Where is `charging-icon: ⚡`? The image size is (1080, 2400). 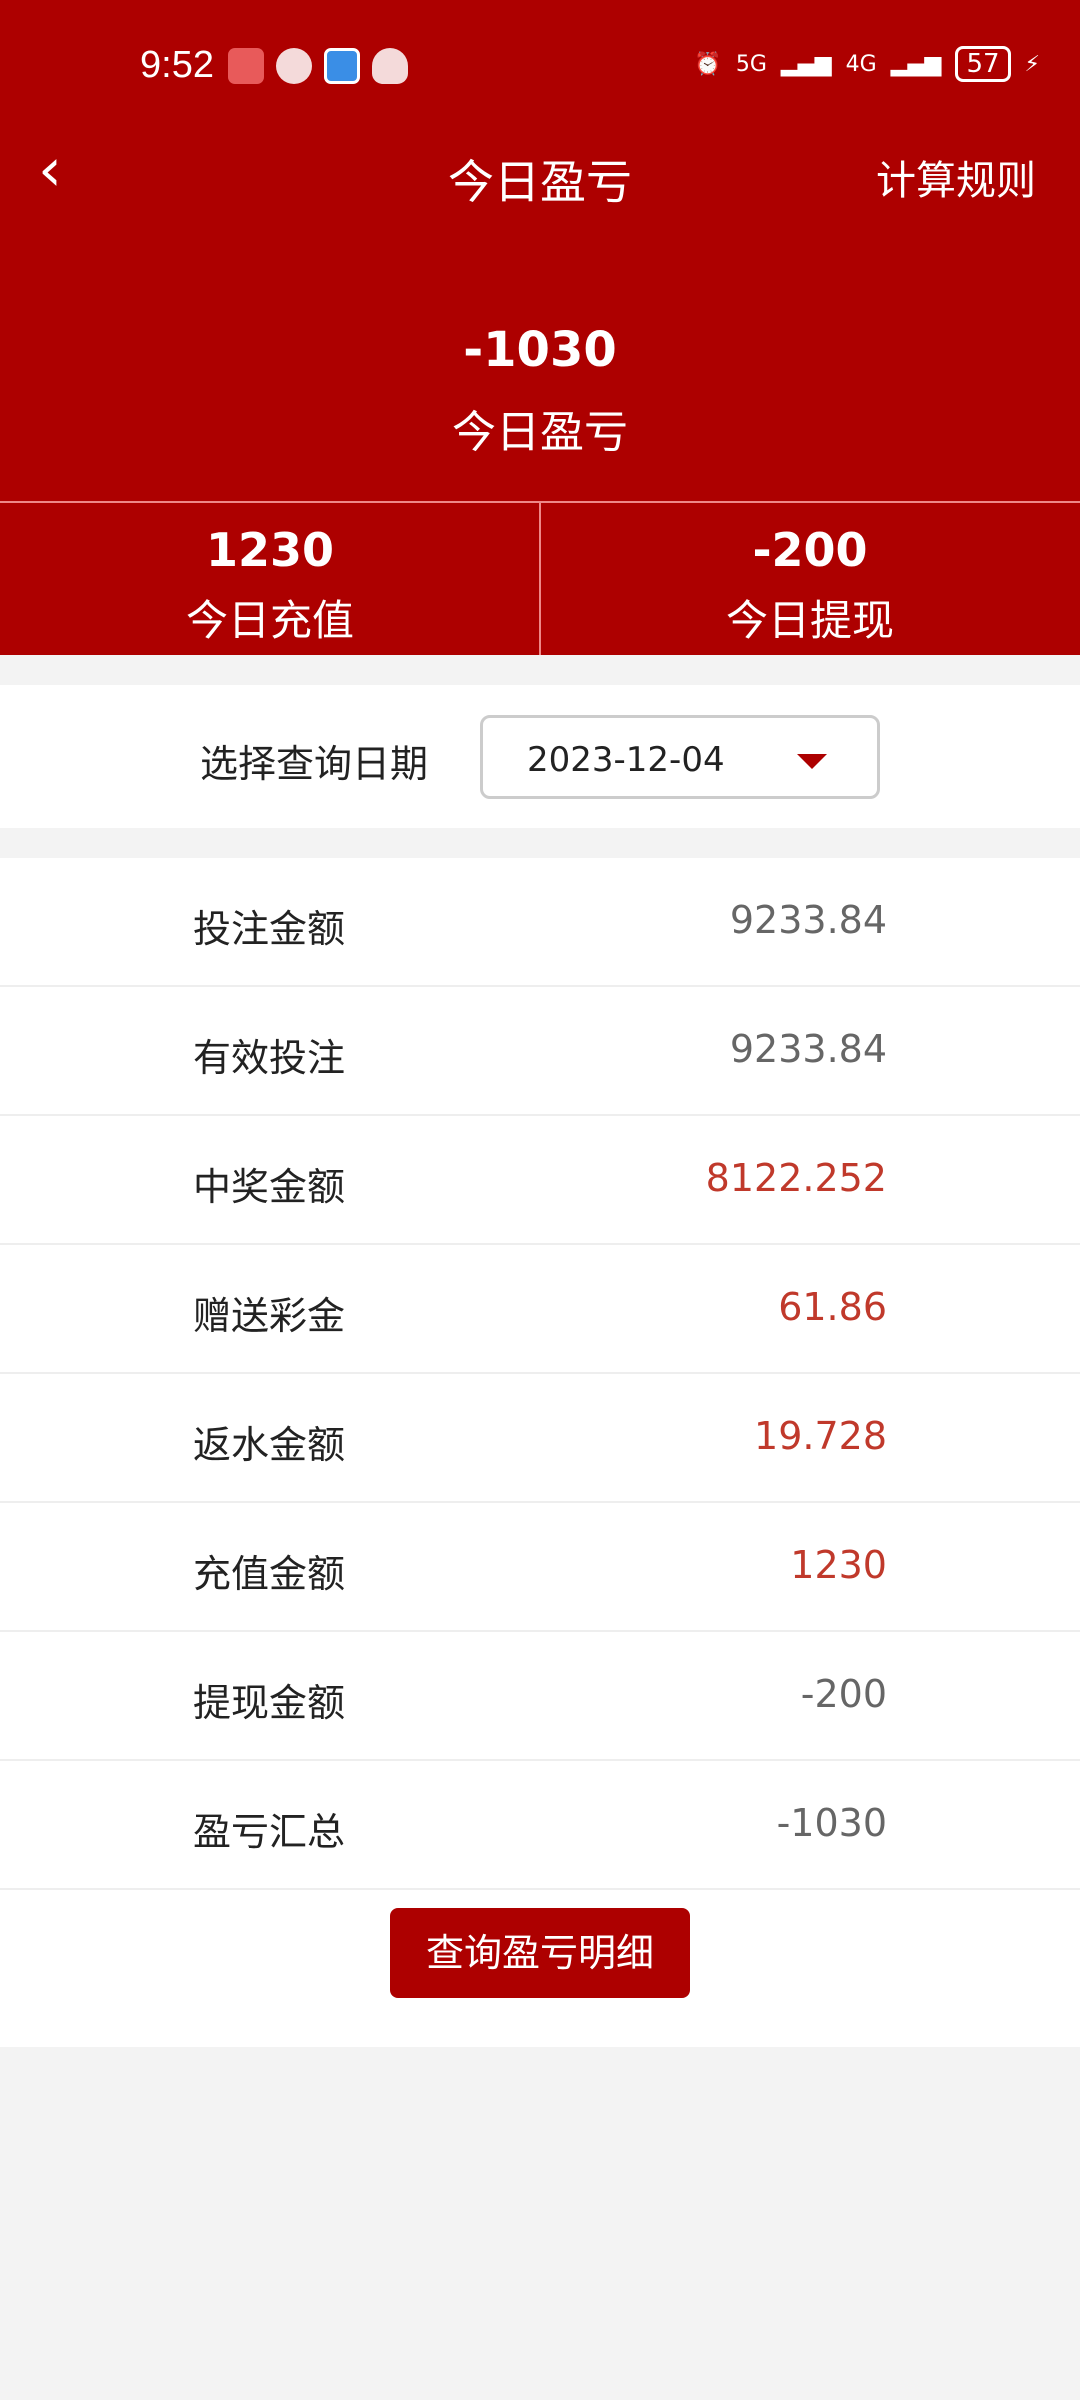
charging-icon: ⚡ is located at coordinates (1032, 64).